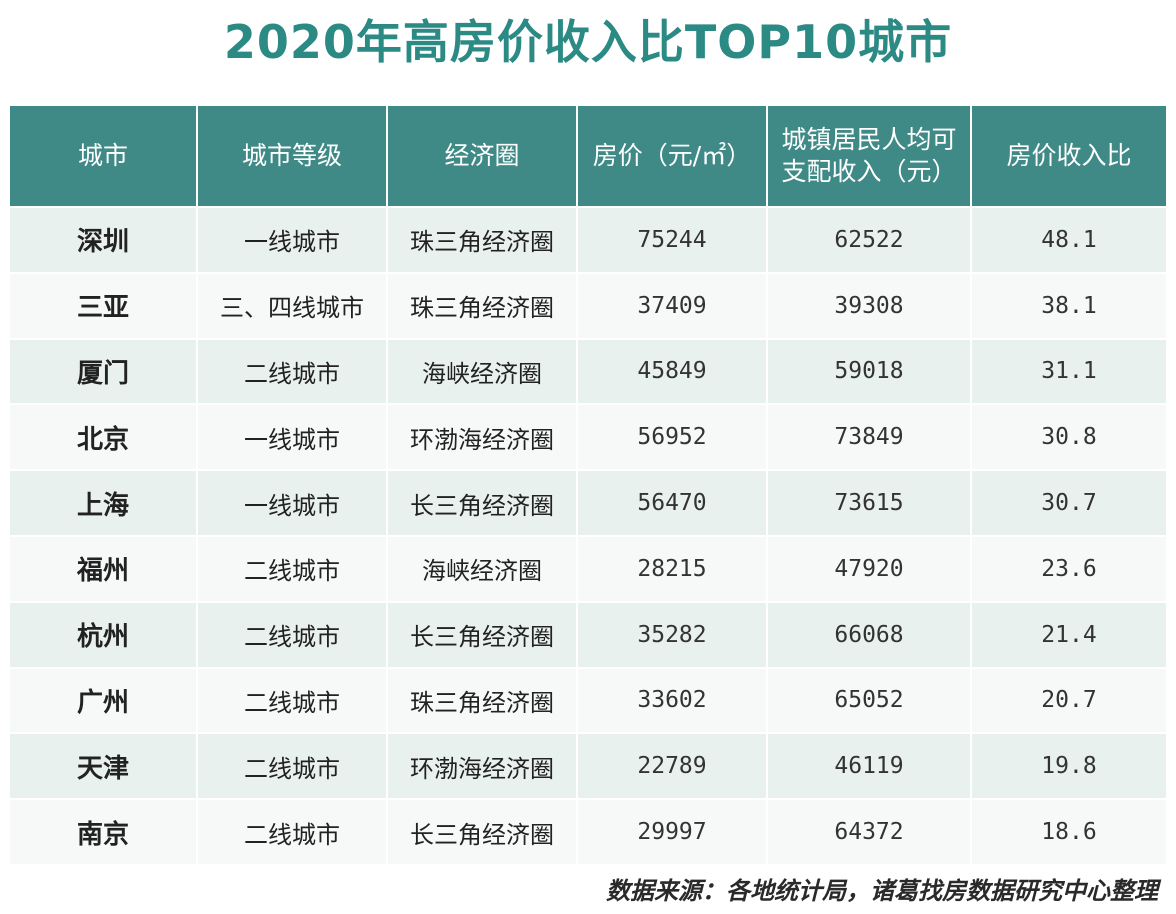 The width and height of the screenshot is (1176, 914). I want to click on cell-disposable-income: 66068, so click(869, 634).